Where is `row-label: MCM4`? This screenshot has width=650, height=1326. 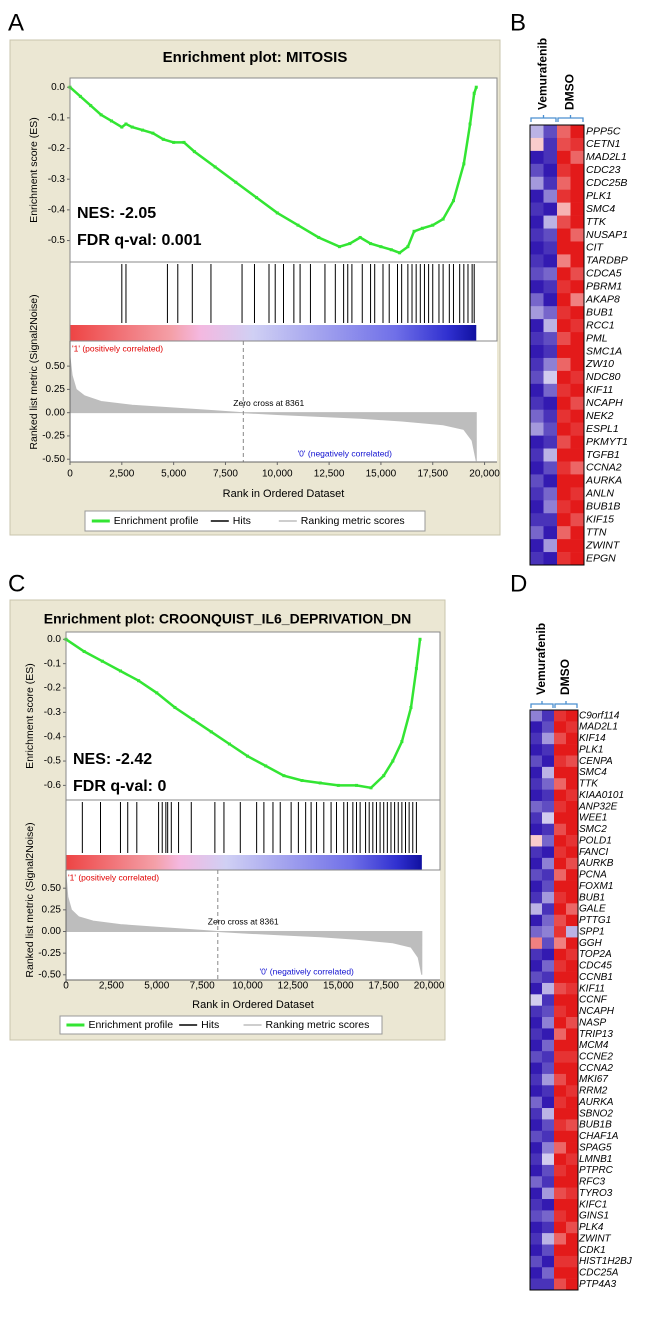 row-label: MCM4 is located at coordinates (594, 1045).